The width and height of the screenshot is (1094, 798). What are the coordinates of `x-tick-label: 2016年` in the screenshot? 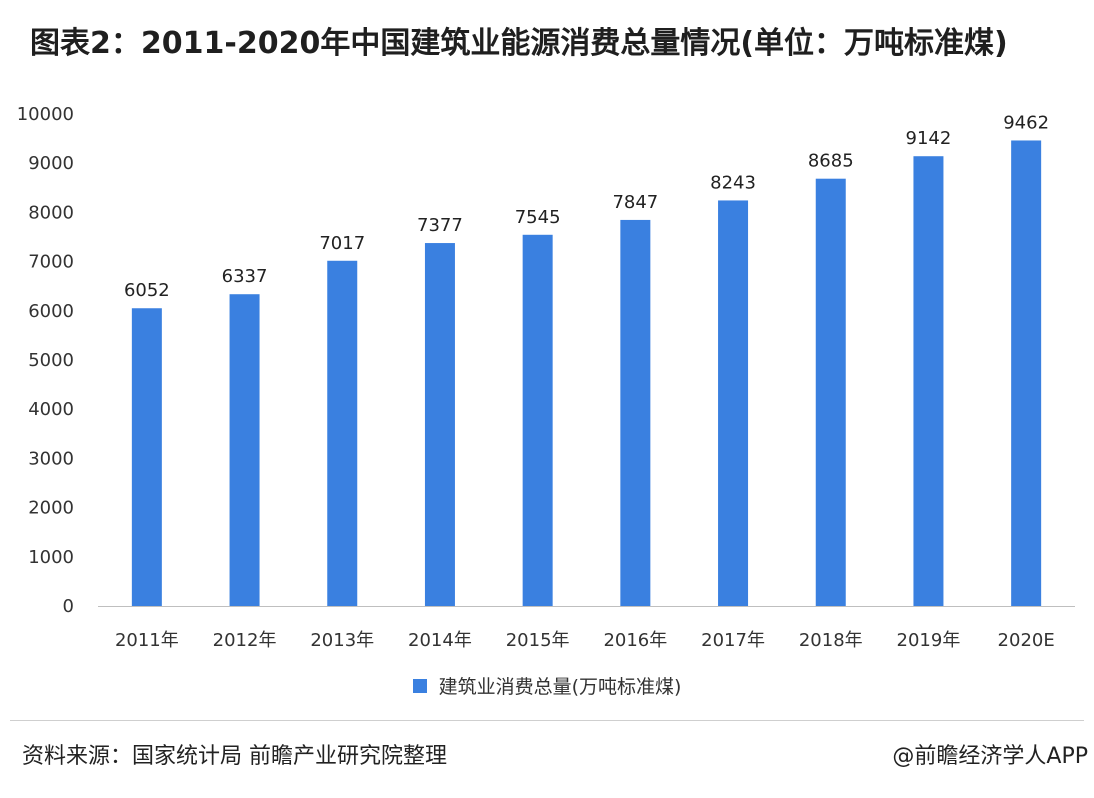 It's located at (635, 640).